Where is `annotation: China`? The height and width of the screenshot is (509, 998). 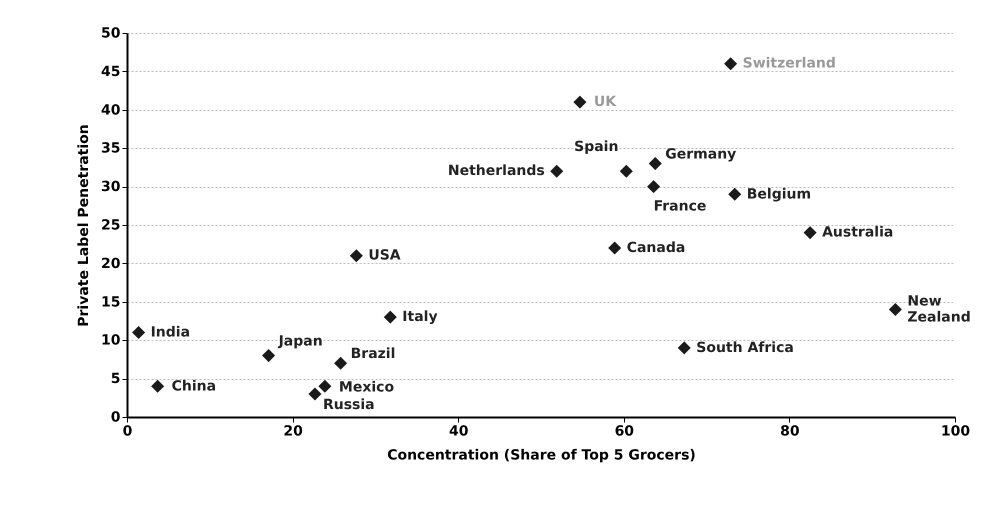 annotation: China is located at coordinates (194, 386).